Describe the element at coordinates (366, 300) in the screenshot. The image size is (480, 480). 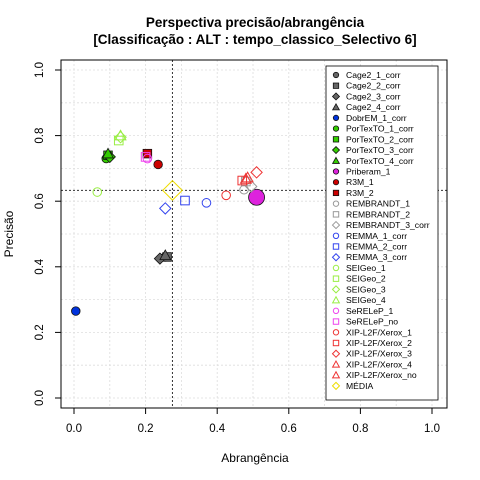
I see `legend-label: SEIGeo_4` at that location.